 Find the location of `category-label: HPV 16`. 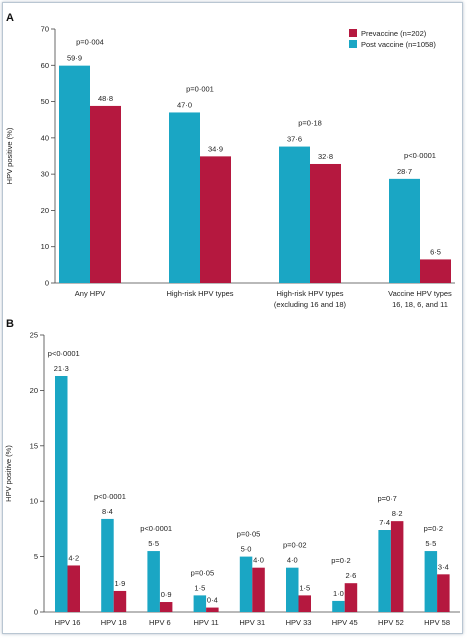

category-label: HPV 16 is located at coordinates (68, 622).